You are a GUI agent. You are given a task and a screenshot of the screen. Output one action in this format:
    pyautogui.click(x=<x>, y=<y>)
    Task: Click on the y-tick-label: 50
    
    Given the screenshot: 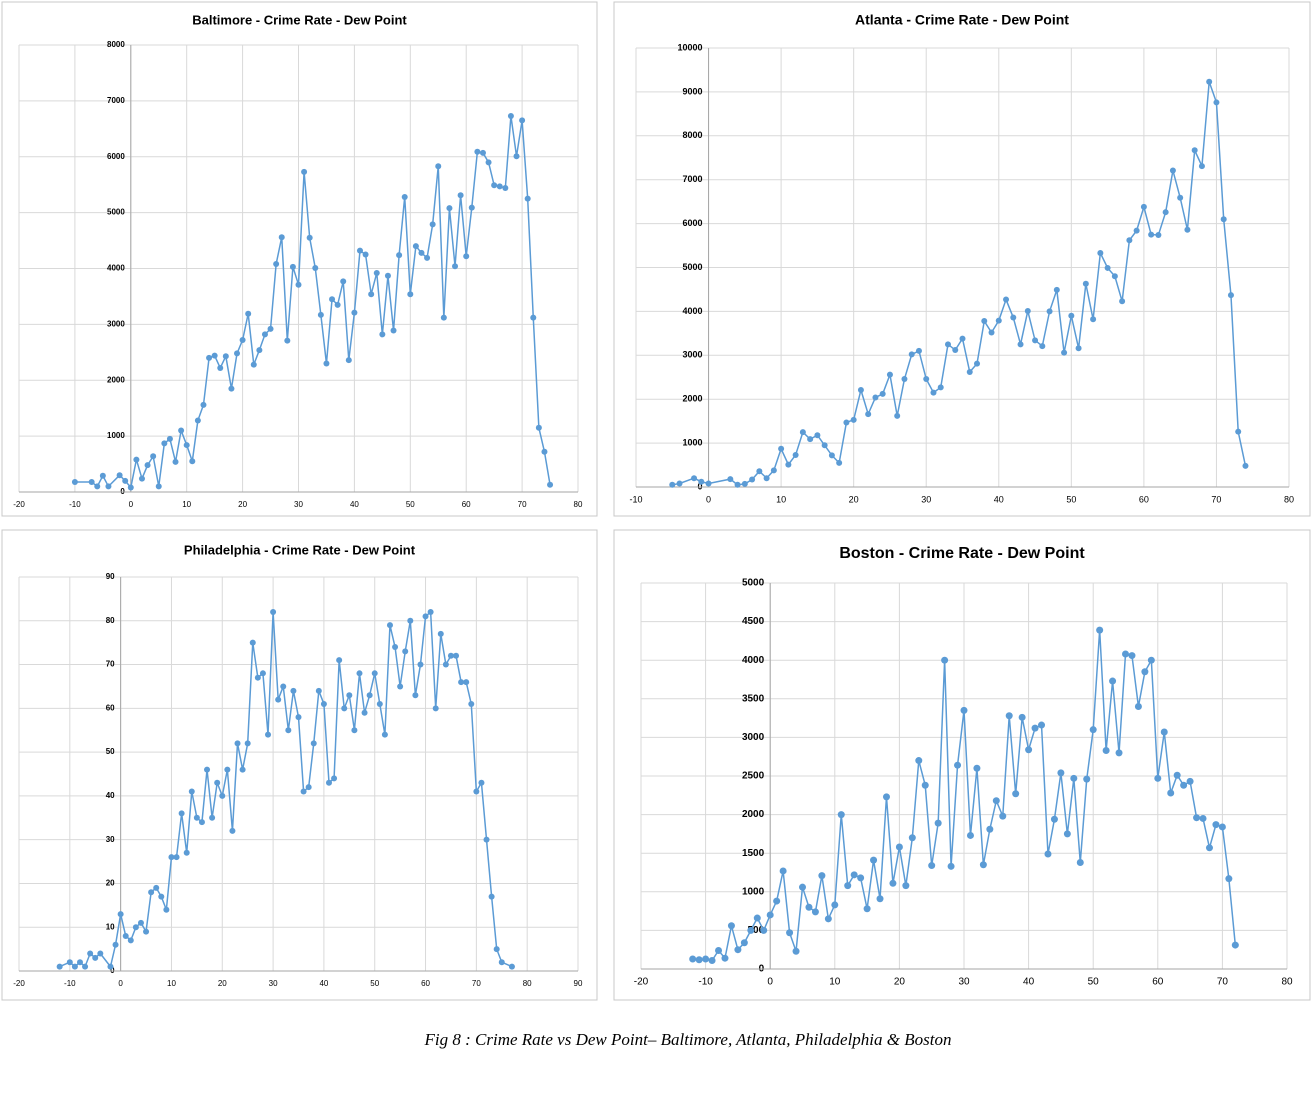 What is the action you would take?
    pyautogui.click(x=110, y=751)
    